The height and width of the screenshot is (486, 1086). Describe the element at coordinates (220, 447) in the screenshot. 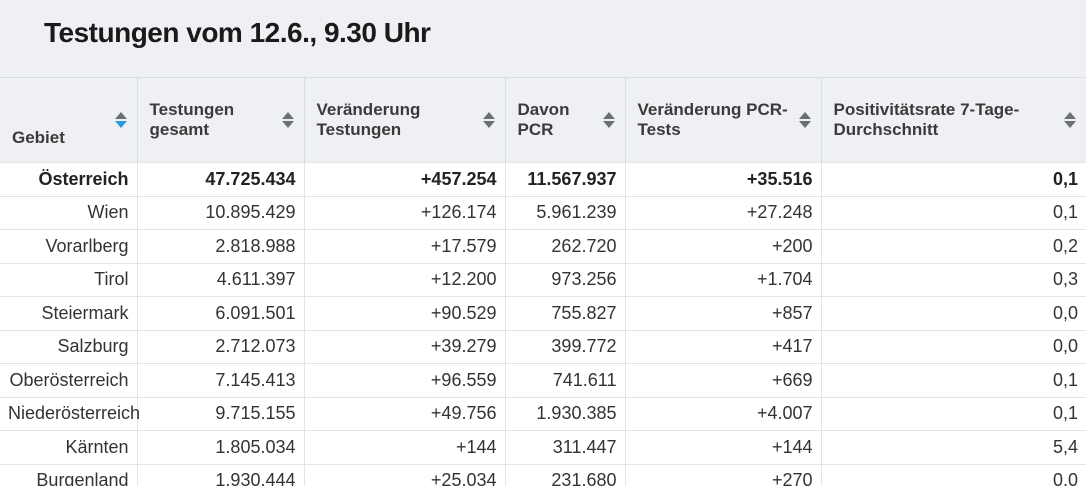

I see `table-cell: 1.805.034` at that location.